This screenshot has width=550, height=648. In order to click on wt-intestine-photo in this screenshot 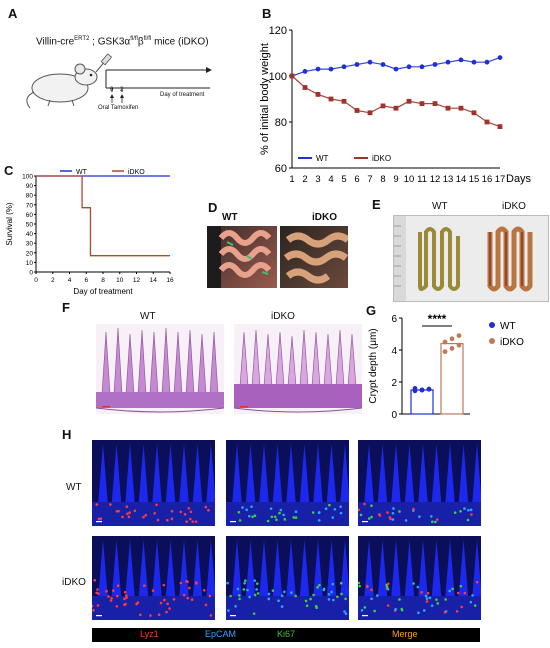, I will do `click(242, 257)`.